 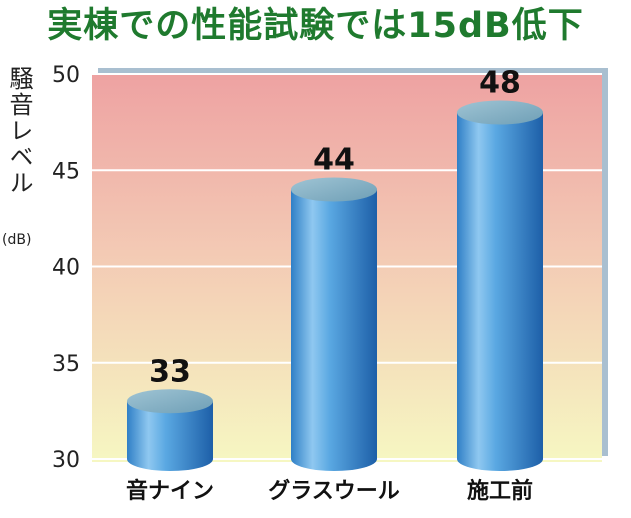 What do you see at coordinates (315, 26) in the screenshot?
I see `chart-title: 実棟での性能試験では15dB低下` at bounding box center [315, 26].